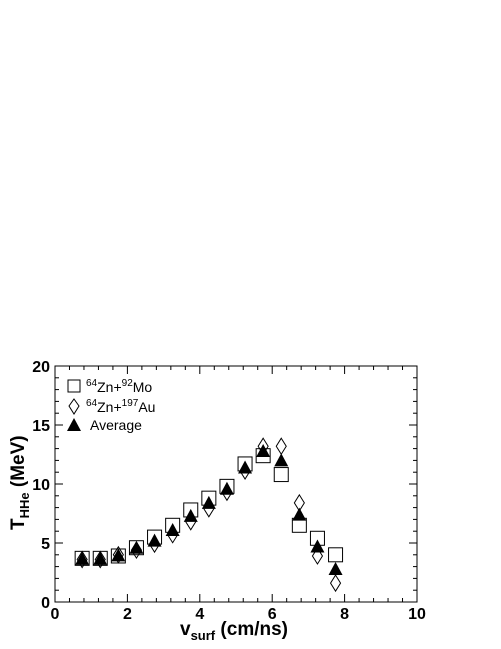 The width and height of the screenshot is (501, 649). I want to click on y-axis-title: THHe (MeV), so click(20, 482).